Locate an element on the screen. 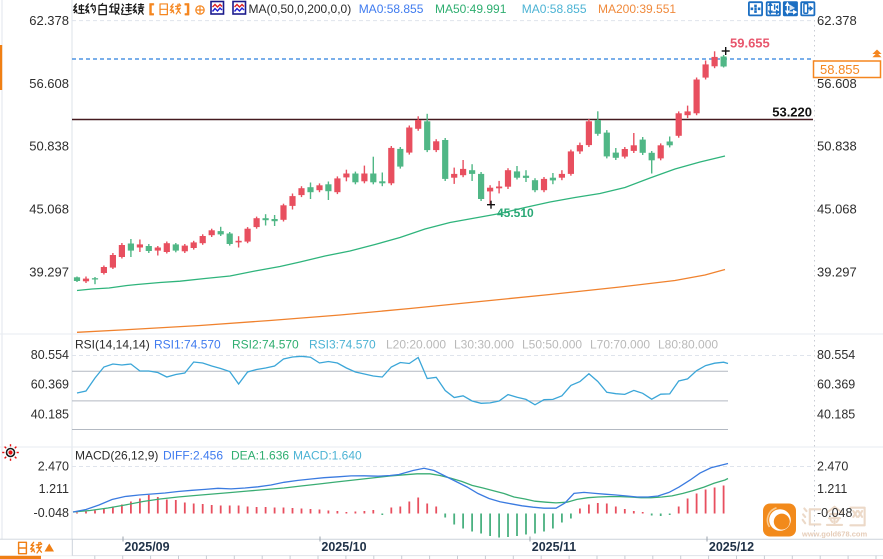 The width and height of the screenshot is (883, 559). svg-text: L70:70.000 is located at coordinates (620, 345).